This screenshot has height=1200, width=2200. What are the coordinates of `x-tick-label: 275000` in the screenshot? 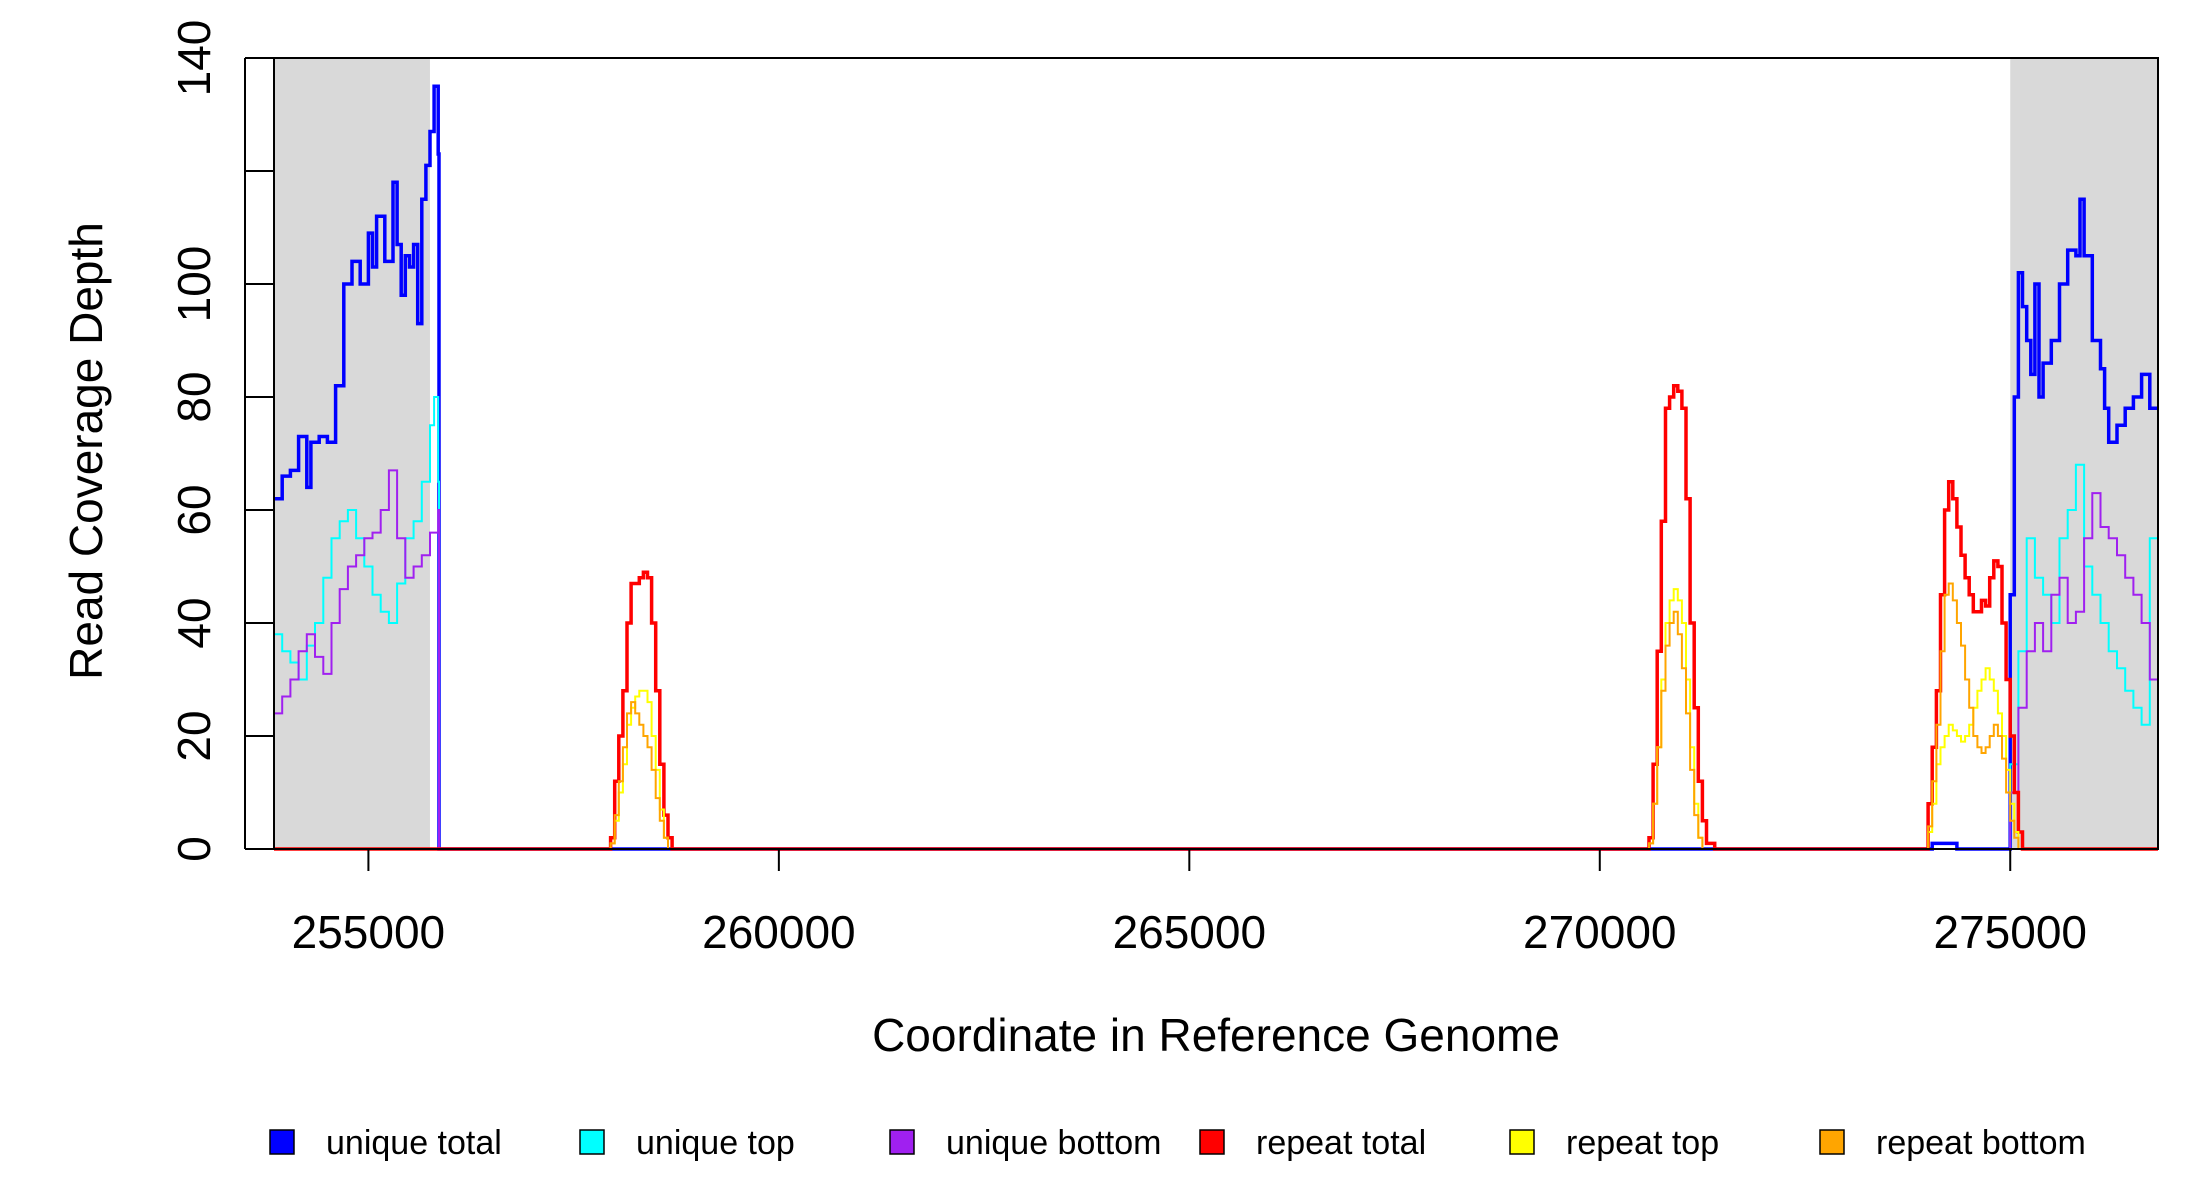 It's located at (2010, 932).